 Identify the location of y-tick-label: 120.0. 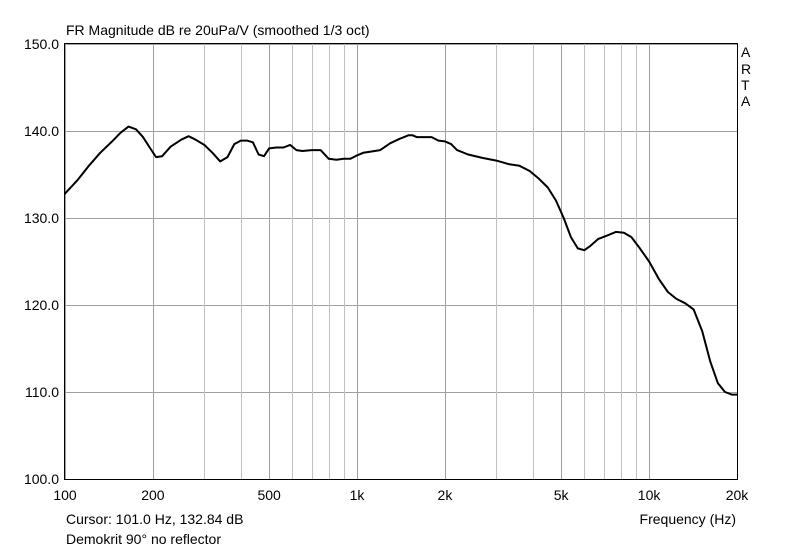
(41, 305).